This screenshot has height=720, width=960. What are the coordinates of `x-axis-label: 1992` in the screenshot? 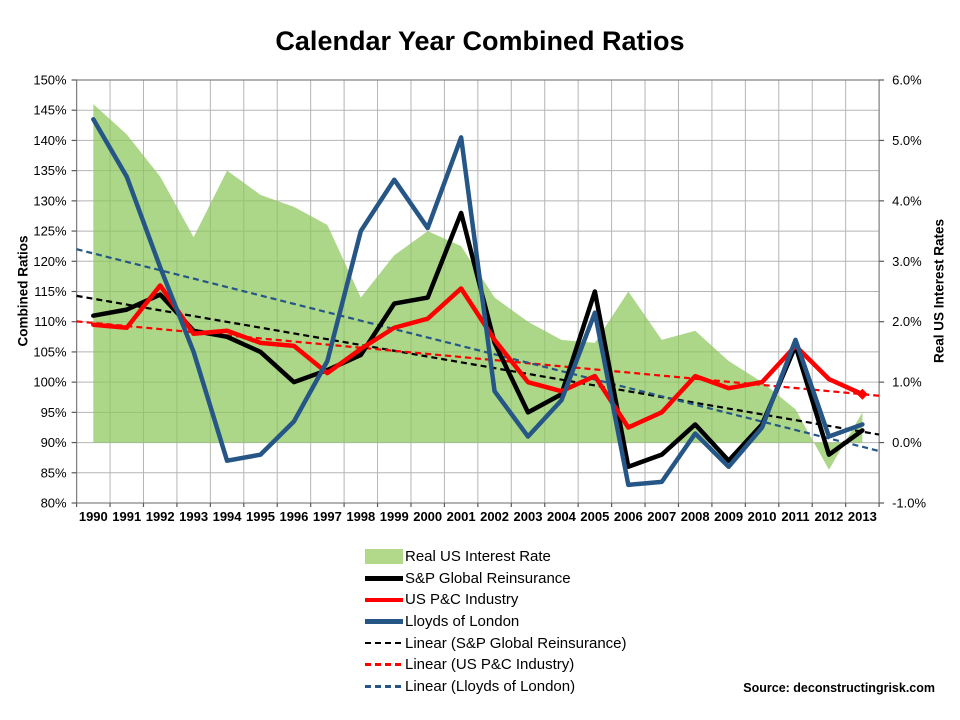 It's located at (160, 516).